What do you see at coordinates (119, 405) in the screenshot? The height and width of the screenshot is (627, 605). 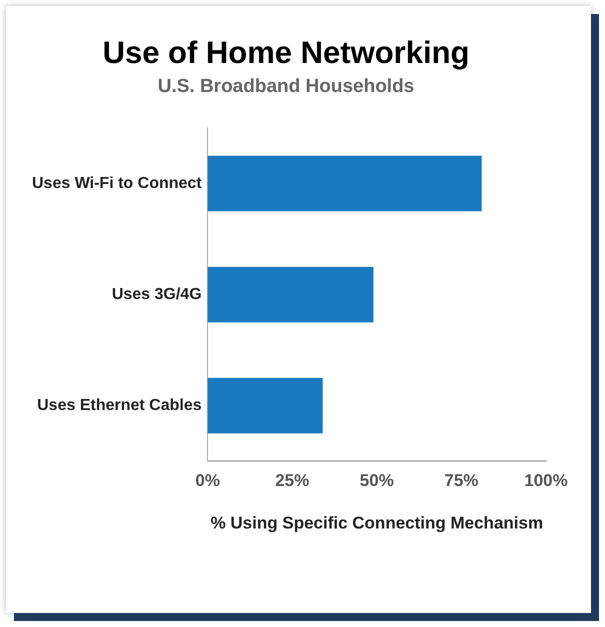 I see `y-tick-label: Uses Ethernet Cables` at bounding box center [119, 405].